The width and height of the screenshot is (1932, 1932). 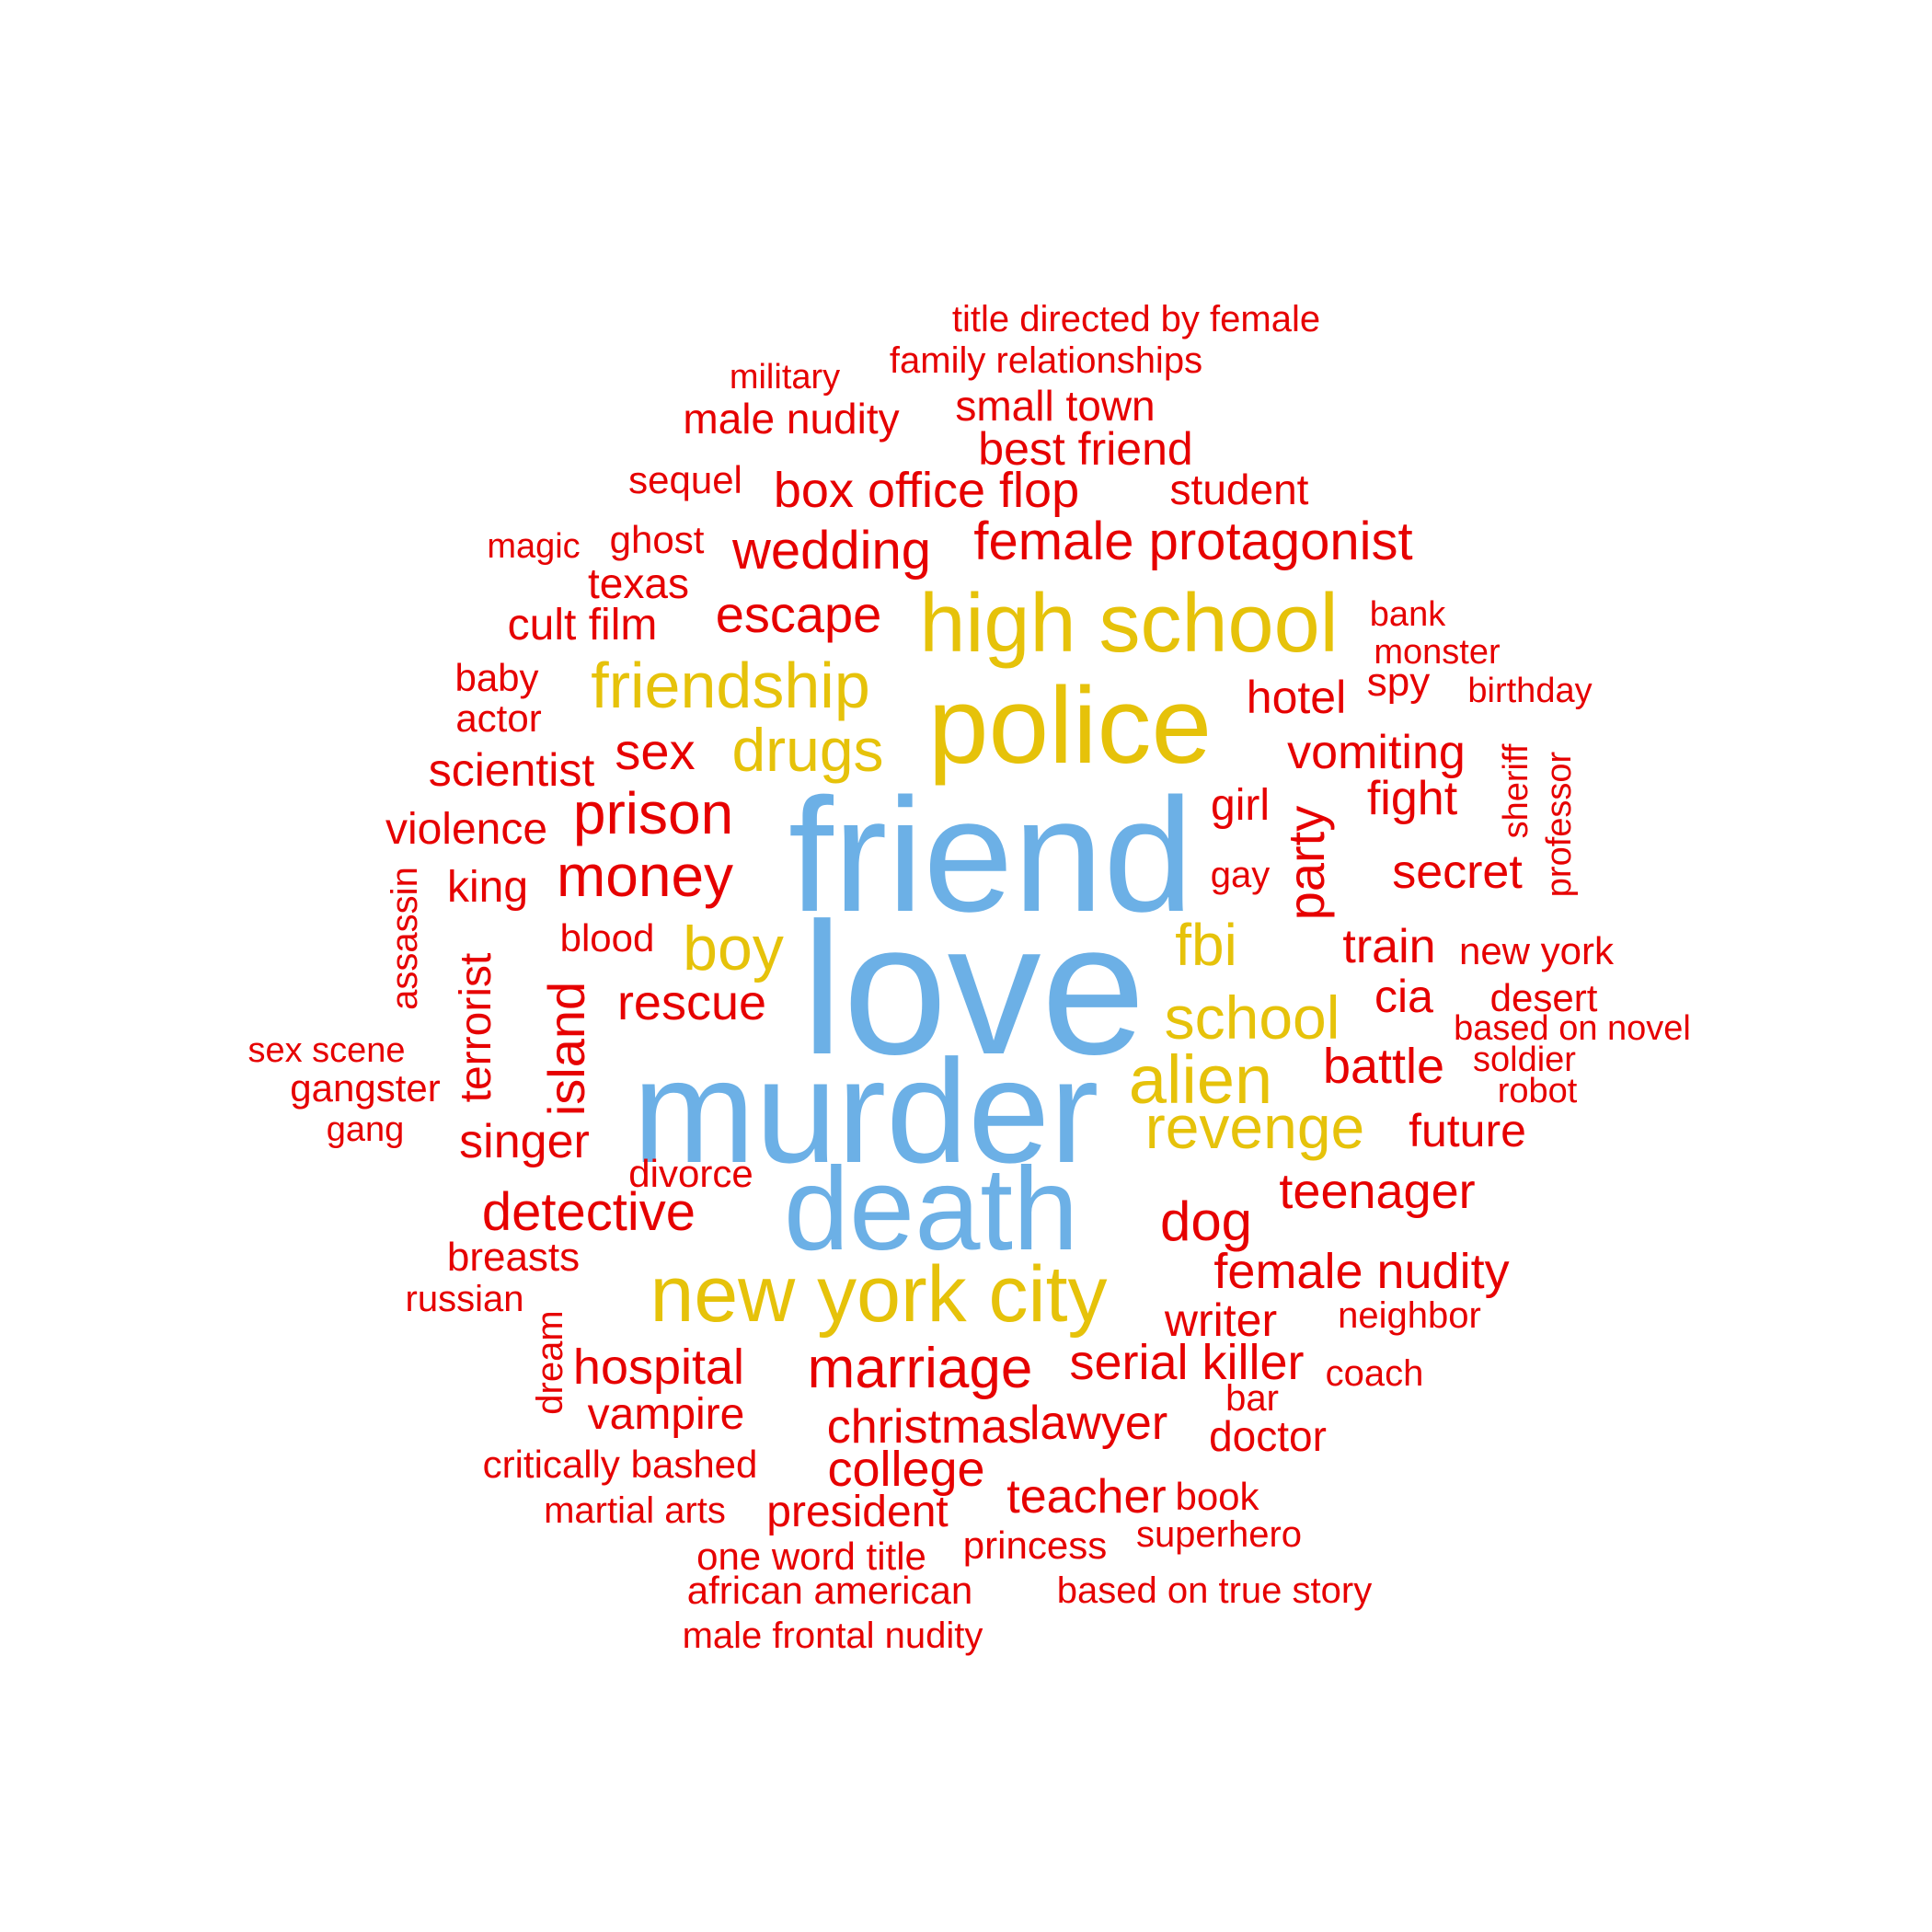 What do you see at coordinates (511, 770) in the screenshot?
I see `word-scientist: scientist` at bounding box center [511, 770].